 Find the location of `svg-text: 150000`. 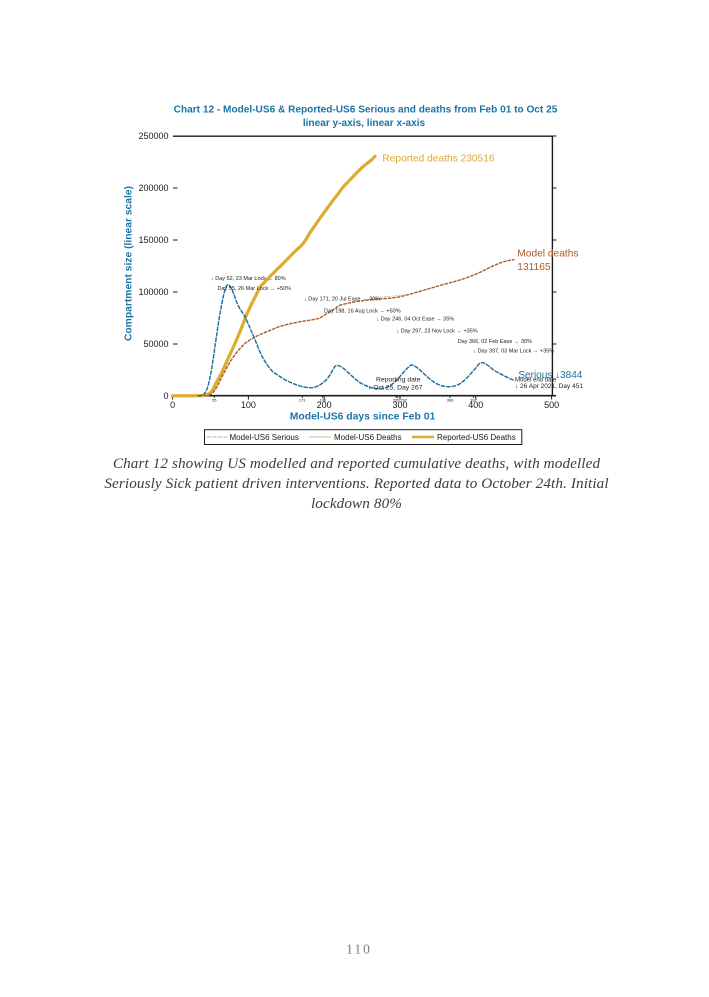

svg-text: 150000 is located at coordinates (153, 240).